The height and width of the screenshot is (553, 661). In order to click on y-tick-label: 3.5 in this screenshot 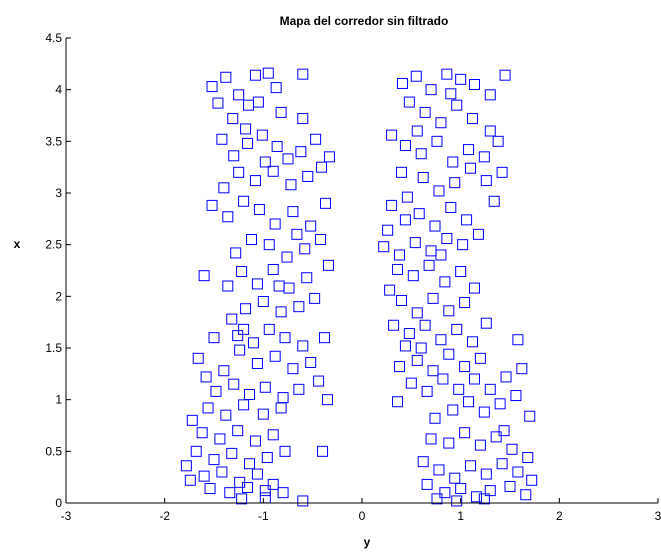, I will do `click(53, 141)`.